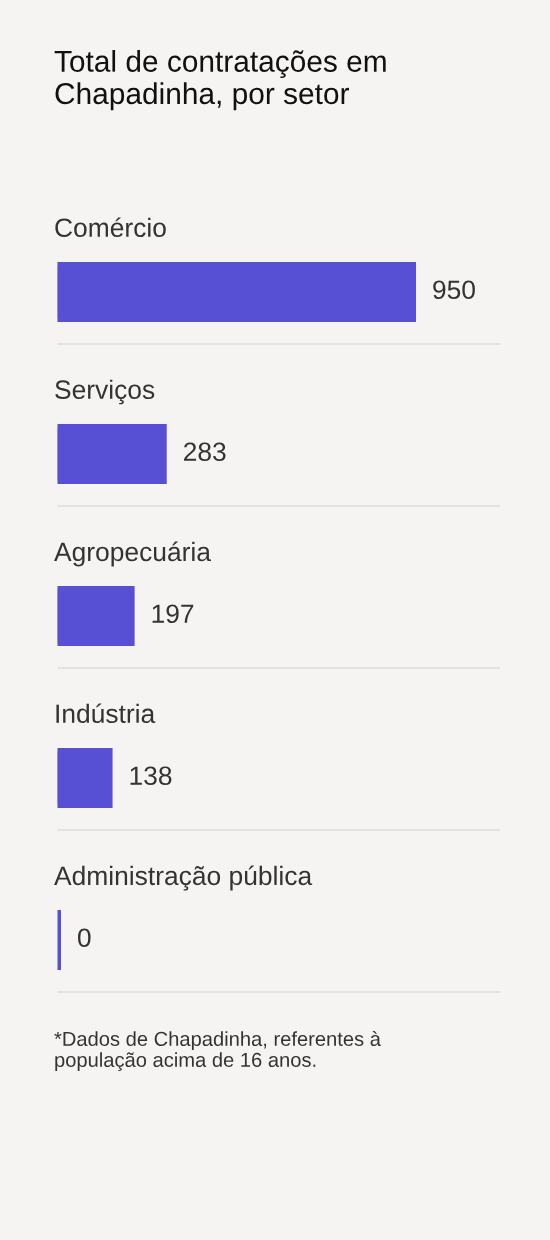  What do you see at coordinates (205, 452) in the screenshot?
I see `data-label: 283` at bounding box center [205, 452].